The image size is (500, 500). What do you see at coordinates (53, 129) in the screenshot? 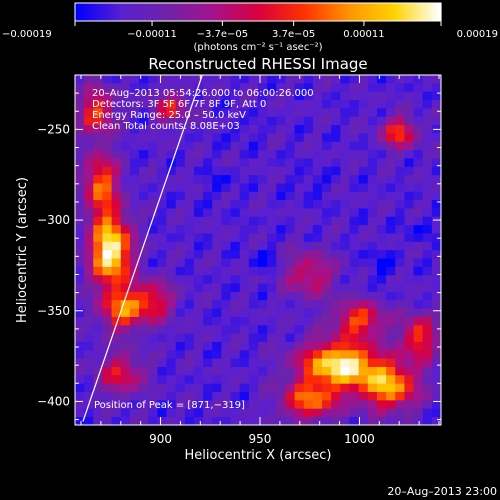
I see `y-tick-label: −250` at bounding box center [53, 129].